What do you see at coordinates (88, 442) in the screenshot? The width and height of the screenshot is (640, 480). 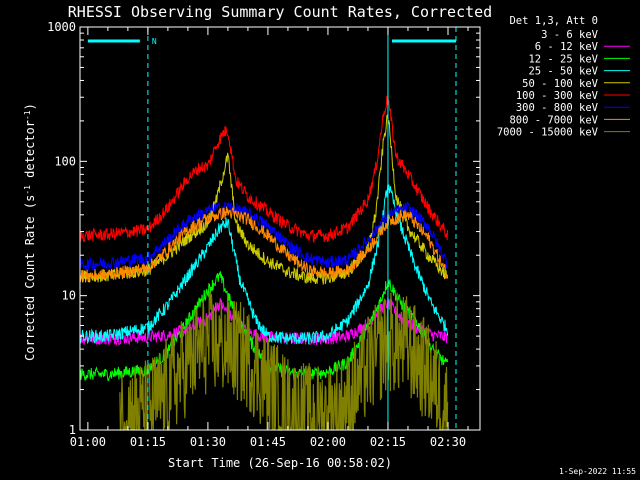 I see `x-tick-label-1: 01:00` at bounding box center [88, 442].